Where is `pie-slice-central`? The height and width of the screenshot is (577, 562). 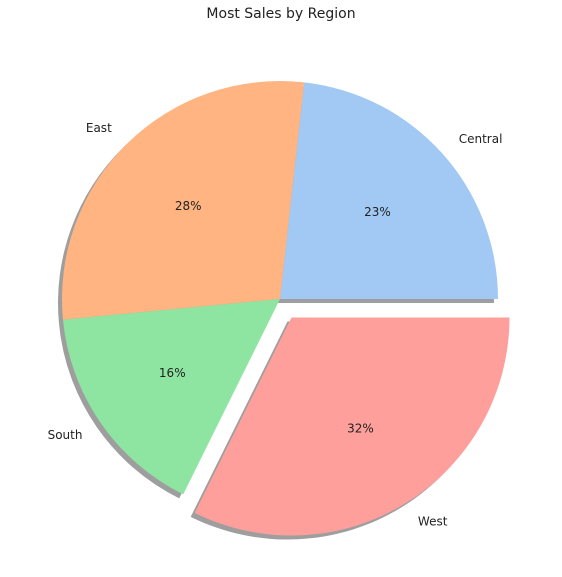 pie-slice-central is located at coordinates (389, 190).